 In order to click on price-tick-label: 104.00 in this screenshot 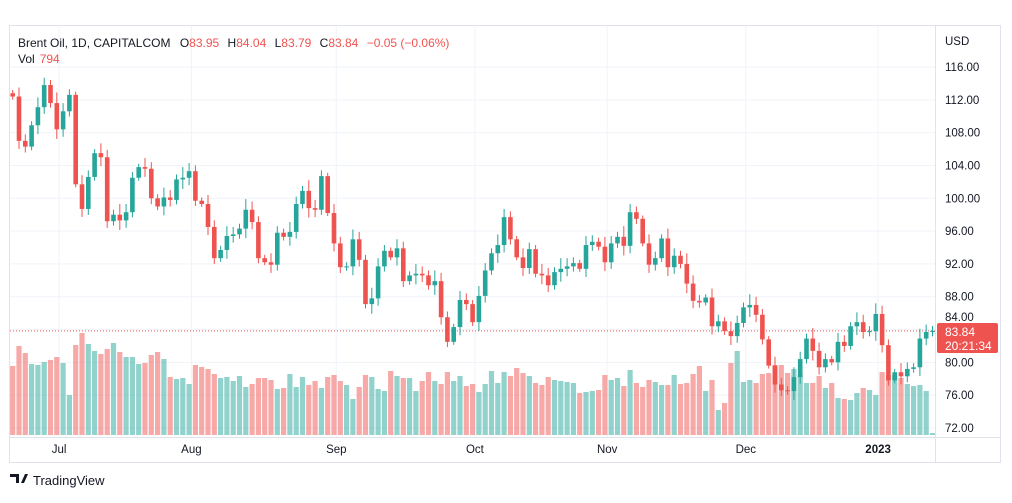, I will do `click(962, 166)`.